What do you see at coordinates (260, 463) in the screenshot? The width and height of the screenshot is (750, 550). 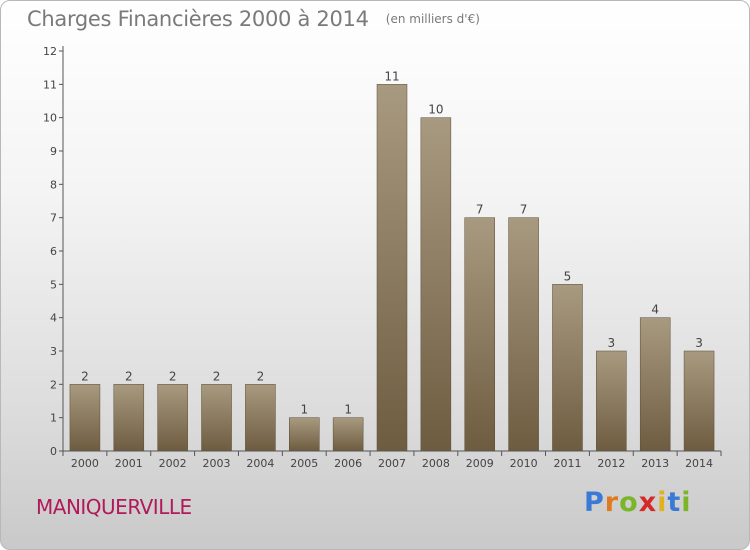 I see `x-tick-label: 2004` at bounding box center [260, 463].